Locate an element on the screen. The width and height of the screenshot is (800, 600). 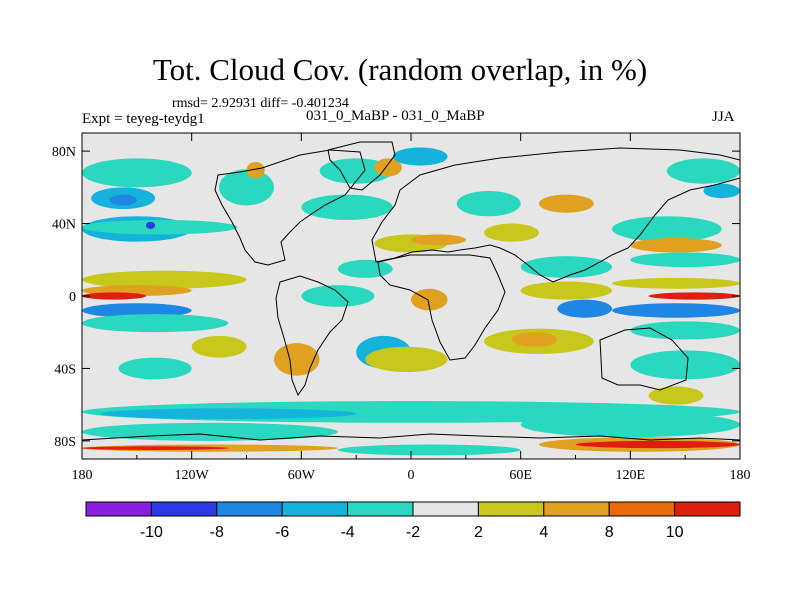
colorbar: -10 -8 -6 -4 -2 2 4 8 10 is located at coordinates (413, 521).